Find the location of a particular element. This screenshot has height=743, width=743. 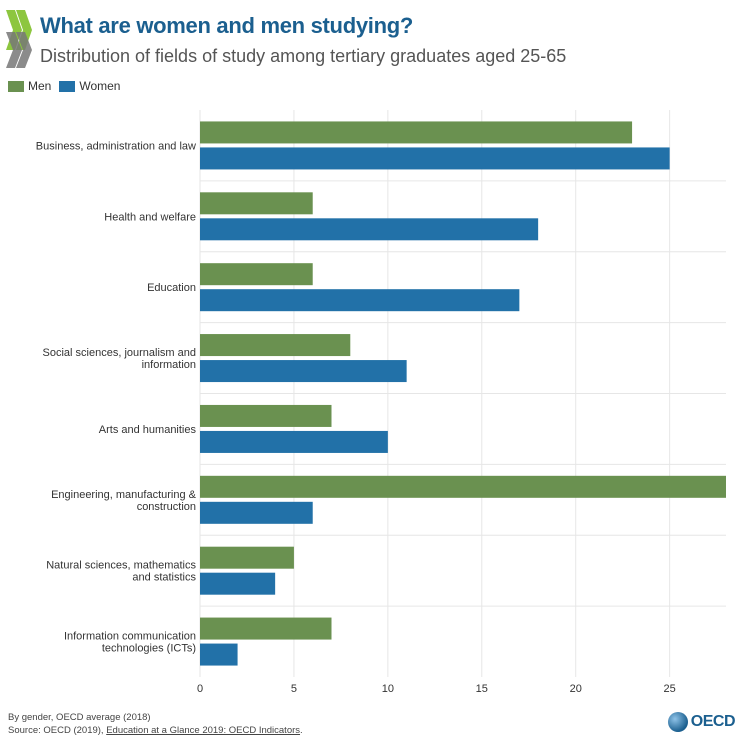

oecd-chevron-logo is located at coordinates (19, 39).